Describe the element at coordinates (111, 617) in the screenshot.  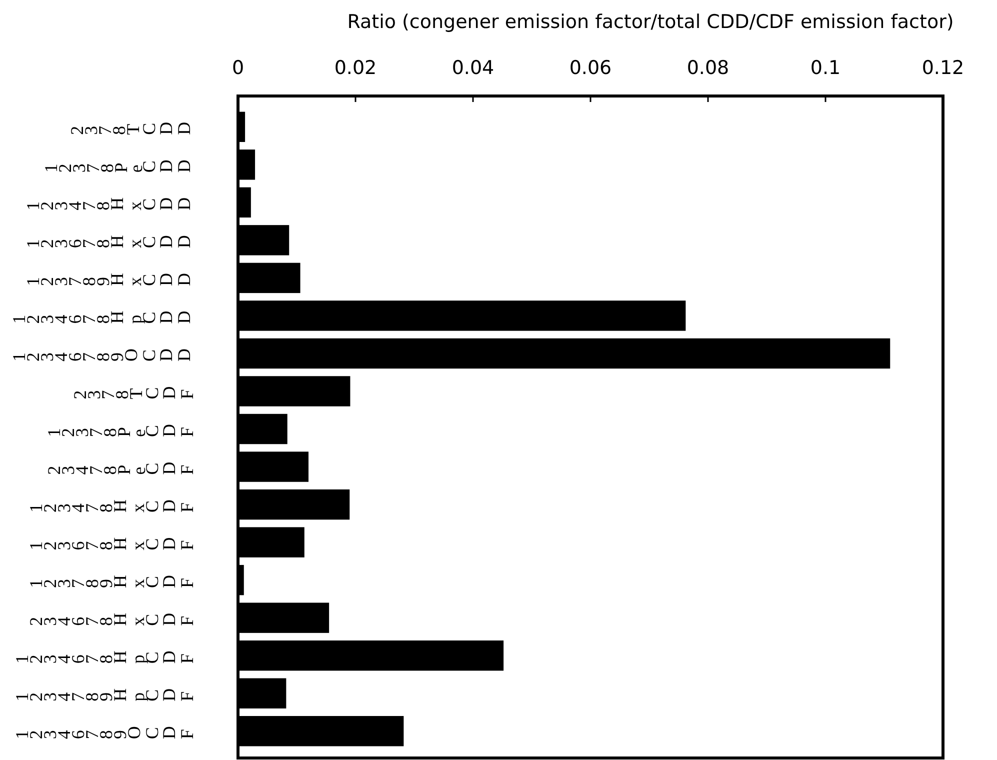
I see `y-tick-label: 234678HxCDF` at that location.